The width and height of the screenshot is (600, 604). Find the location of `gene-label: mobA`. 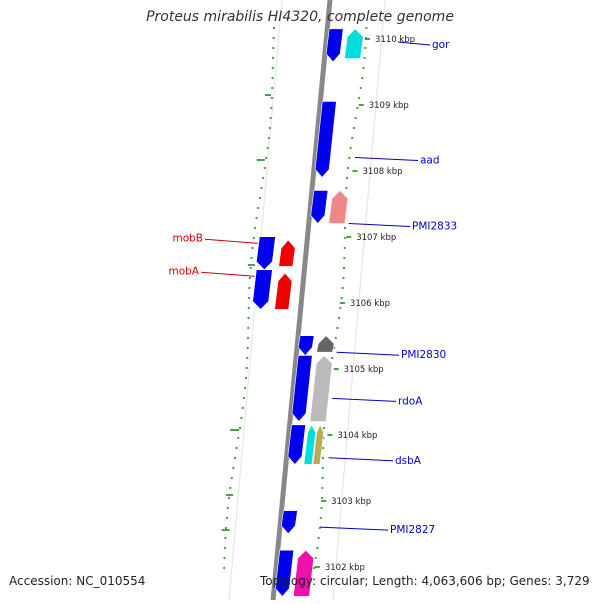

gene-label: mobA is located at coordinates (183, 271).